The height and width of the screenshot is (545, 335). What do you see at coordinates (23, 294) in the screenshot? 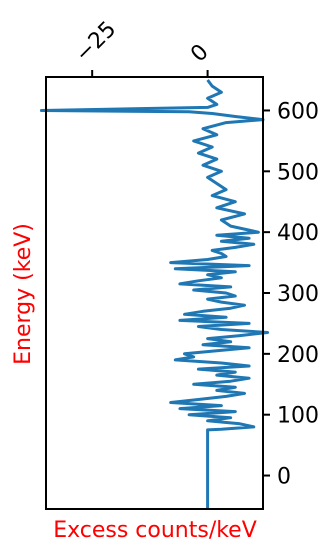
I see `y-axis-label: Energy (keV)` at bounding box center [23, 294].